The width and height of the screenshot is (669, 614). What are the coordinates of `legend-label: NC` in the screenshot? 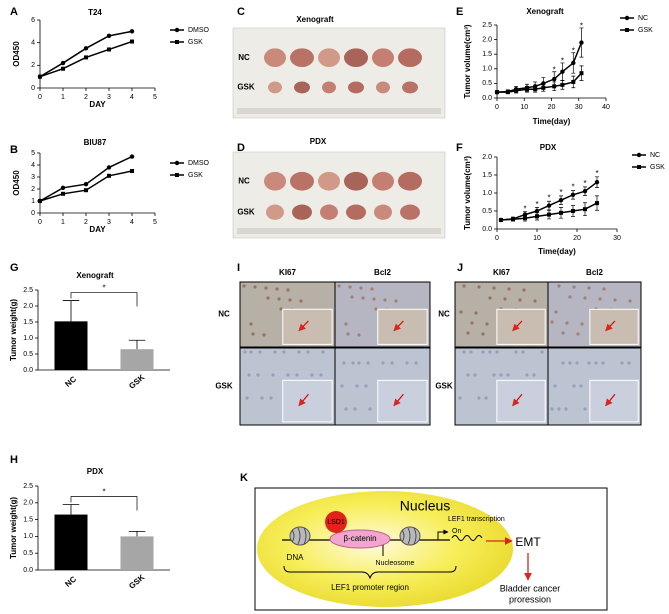 It's located at (655, 155).